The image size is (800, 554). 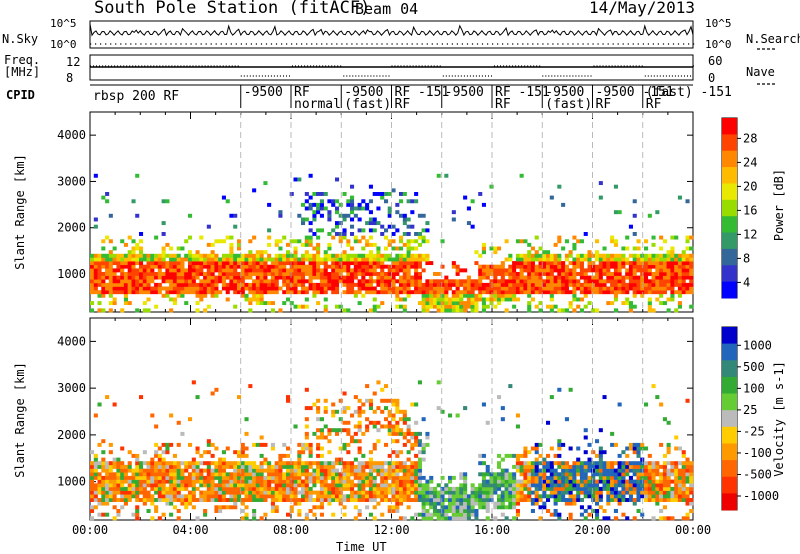 What do you see at coordinates (71, 388) in the screenshot?
I see `ytick-label: 3000` at bounding box center [71, 388].